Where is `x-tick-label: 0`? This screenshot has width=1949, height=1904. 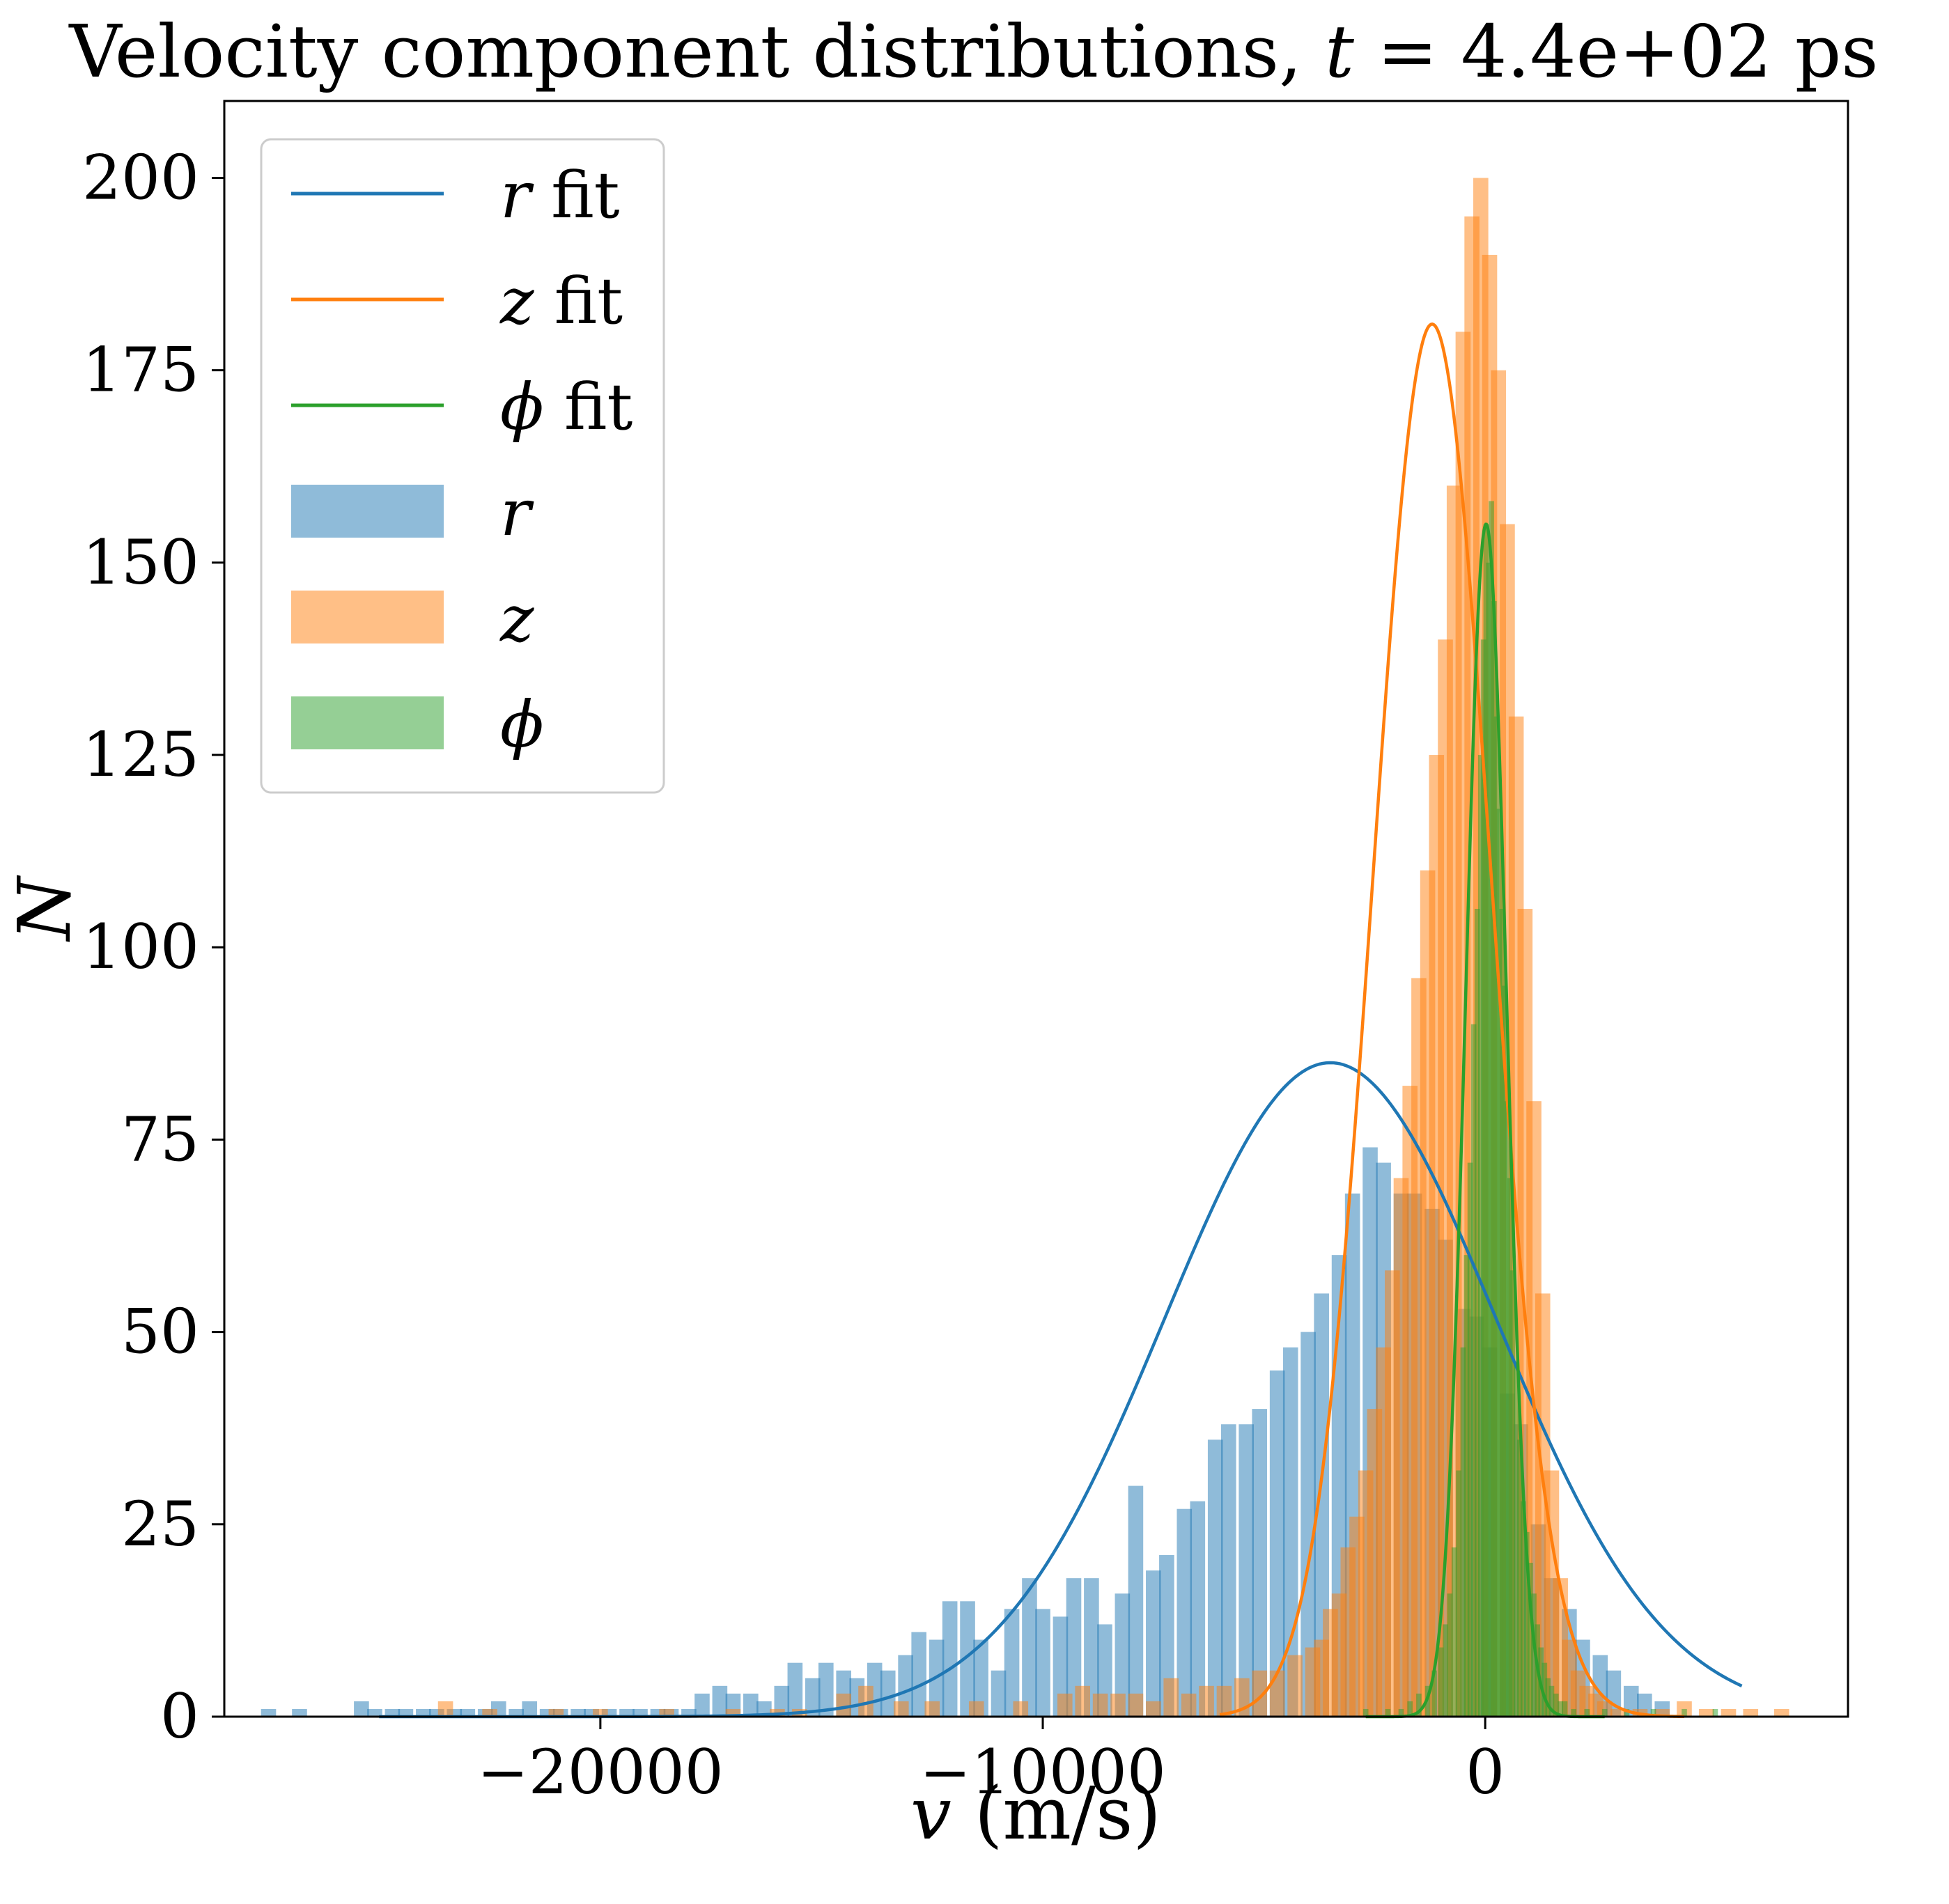
x-tick-label: 0 is located at coordinates (1485, 1772).